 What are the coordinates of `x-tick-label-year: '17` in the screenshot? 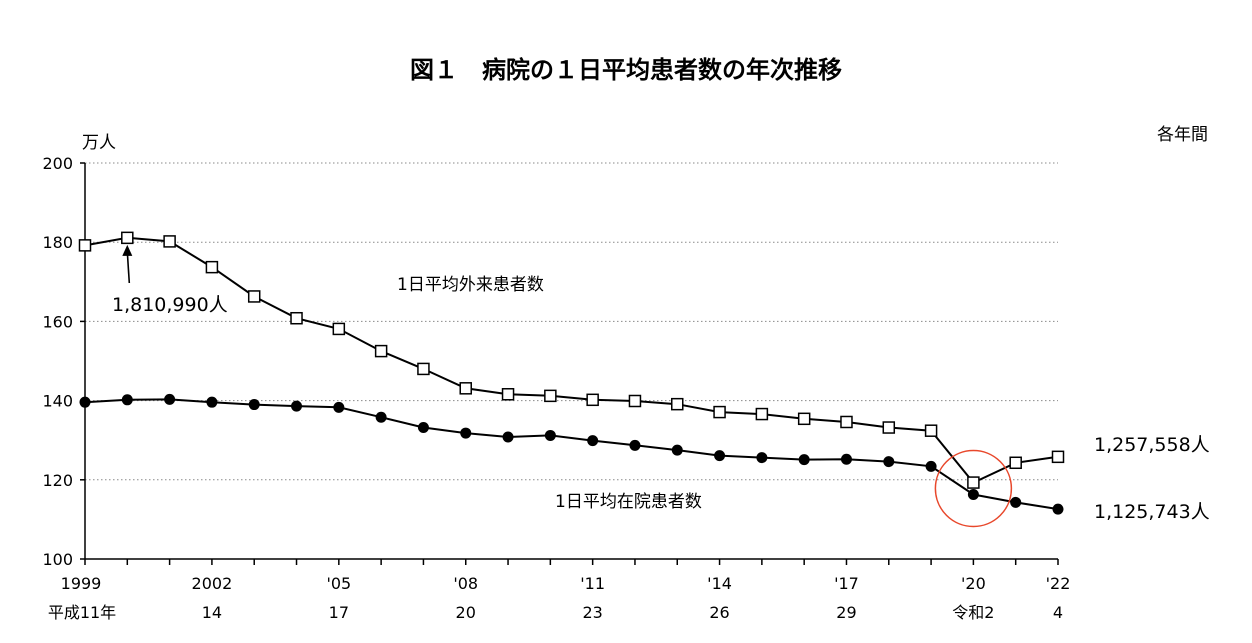 It's located at (846, 583).